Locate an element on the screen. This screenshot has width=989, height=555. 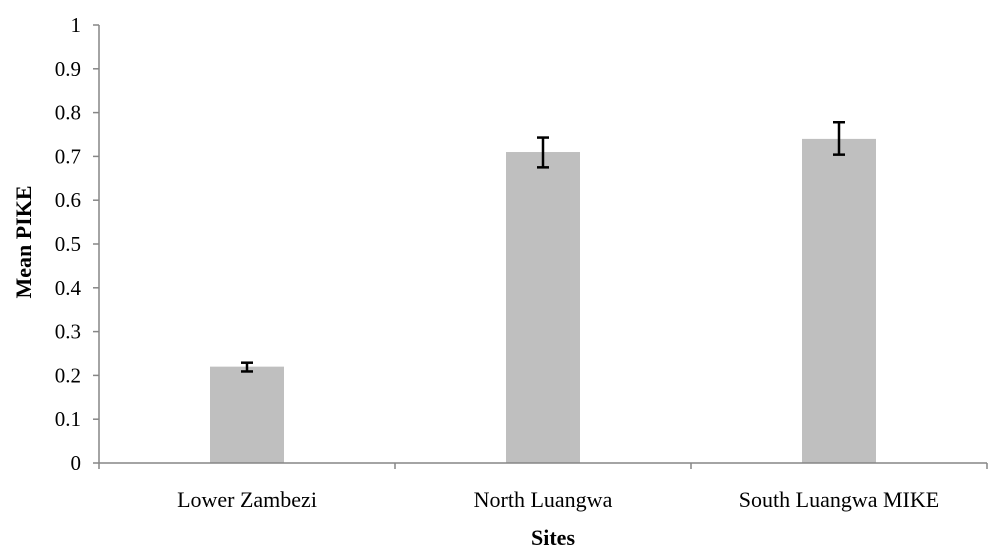
x-axis-title: Sites is located at coordinates (553, 537).